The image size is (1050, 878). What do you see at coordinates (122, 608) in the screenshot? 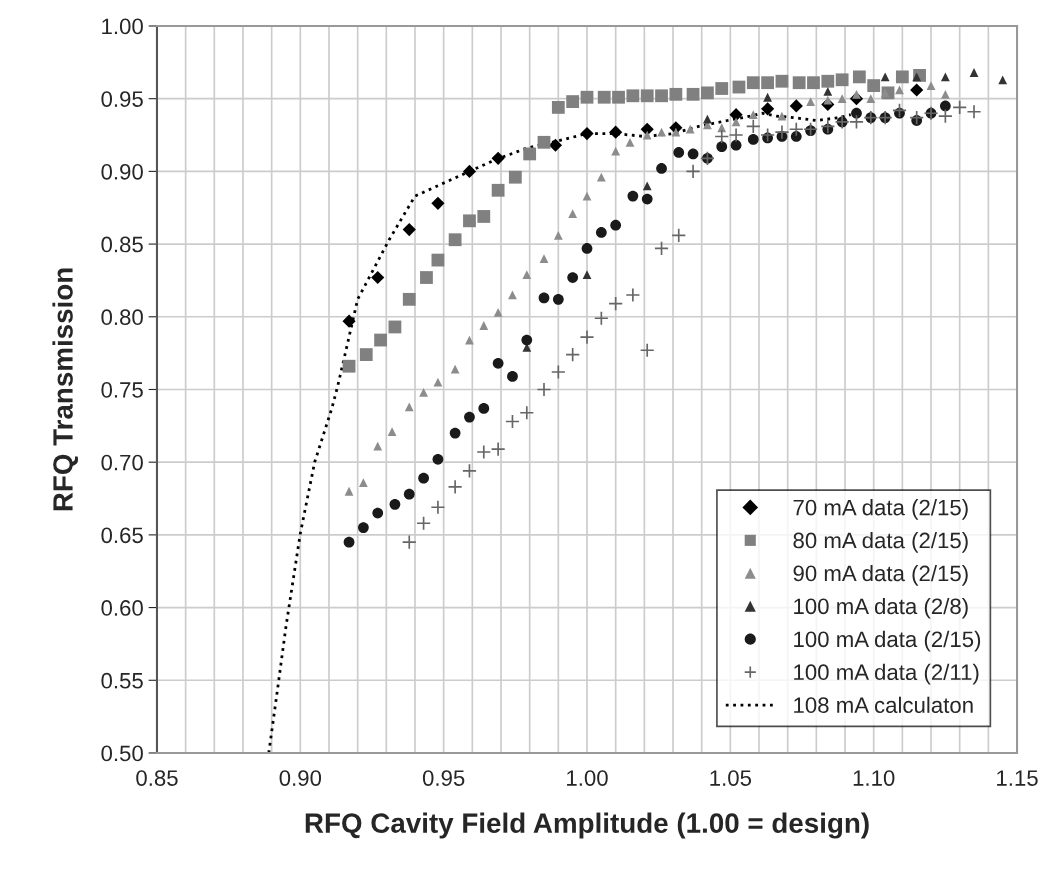
I see `y-tick-label: 0.60` at bounding box center [122, 608].